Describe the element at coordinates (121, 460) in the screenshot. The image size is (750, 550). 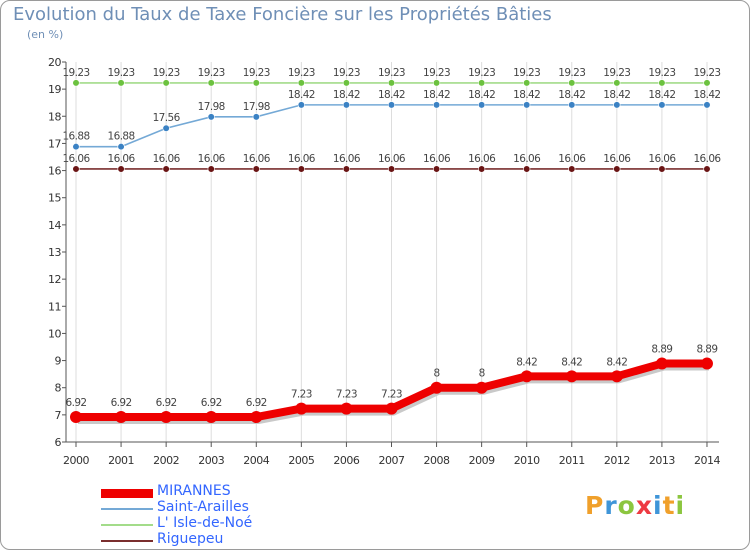
I see `x-tick-label: 2001` at that location.